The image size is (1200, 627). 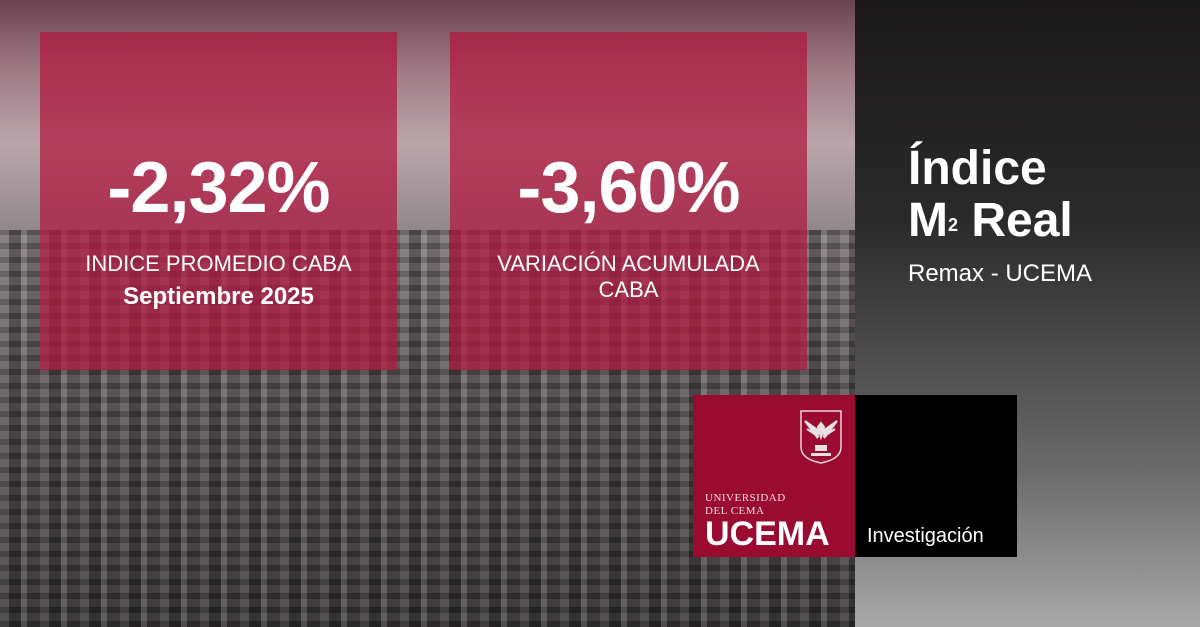 I want to click on stat-period: Septiembre 2025, so click(x=218, y=296).